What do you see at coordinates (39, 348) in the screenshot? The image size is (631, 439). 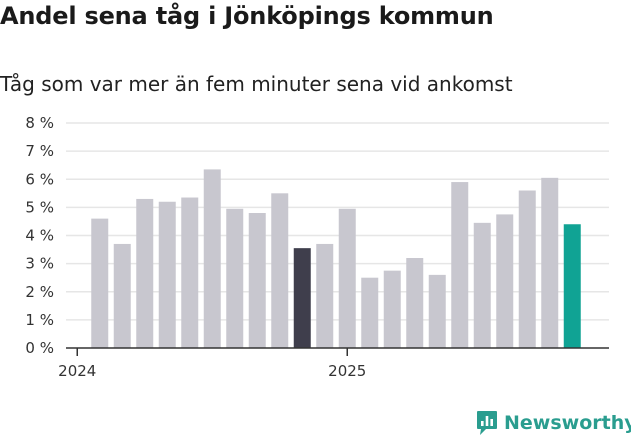 I see `y-tick-label: 0 %` at bounding box center [39, 348].